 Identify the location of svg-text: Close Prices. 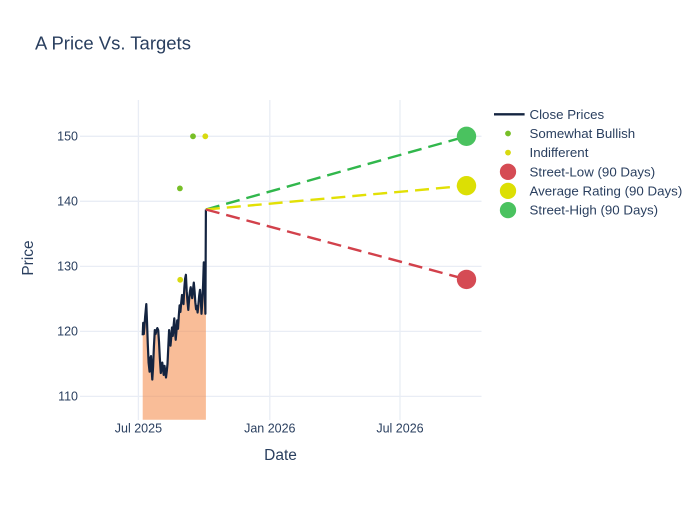
(567, 114).